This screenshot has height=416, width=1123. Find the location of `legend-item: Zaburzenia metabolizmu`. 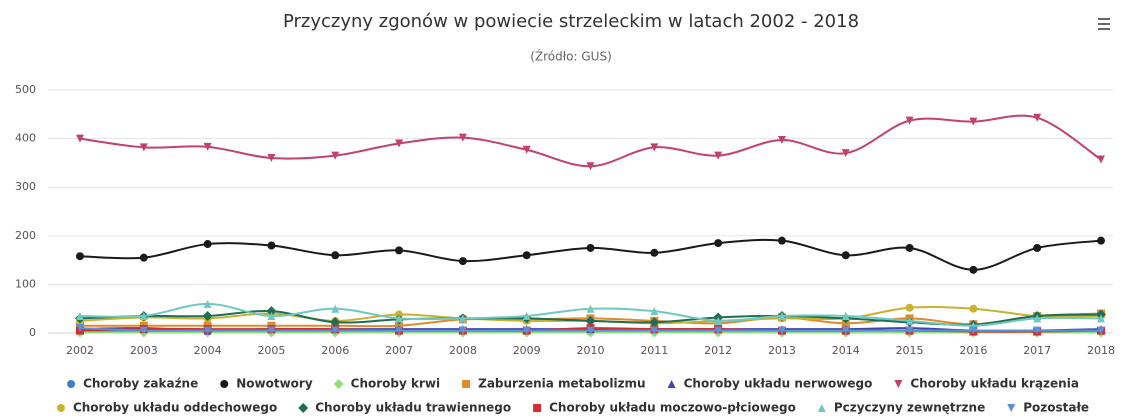

legend-item: Zaburzenia metabolizmu is located at coordinates (554, 384).